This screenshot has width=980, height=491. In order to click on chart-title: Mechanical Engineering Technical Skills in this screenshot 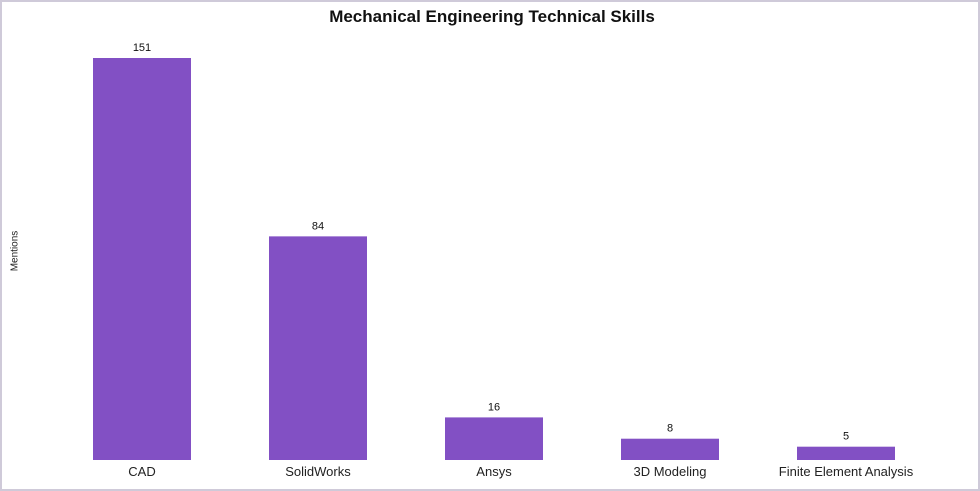, I will do `click(492, 16)`.